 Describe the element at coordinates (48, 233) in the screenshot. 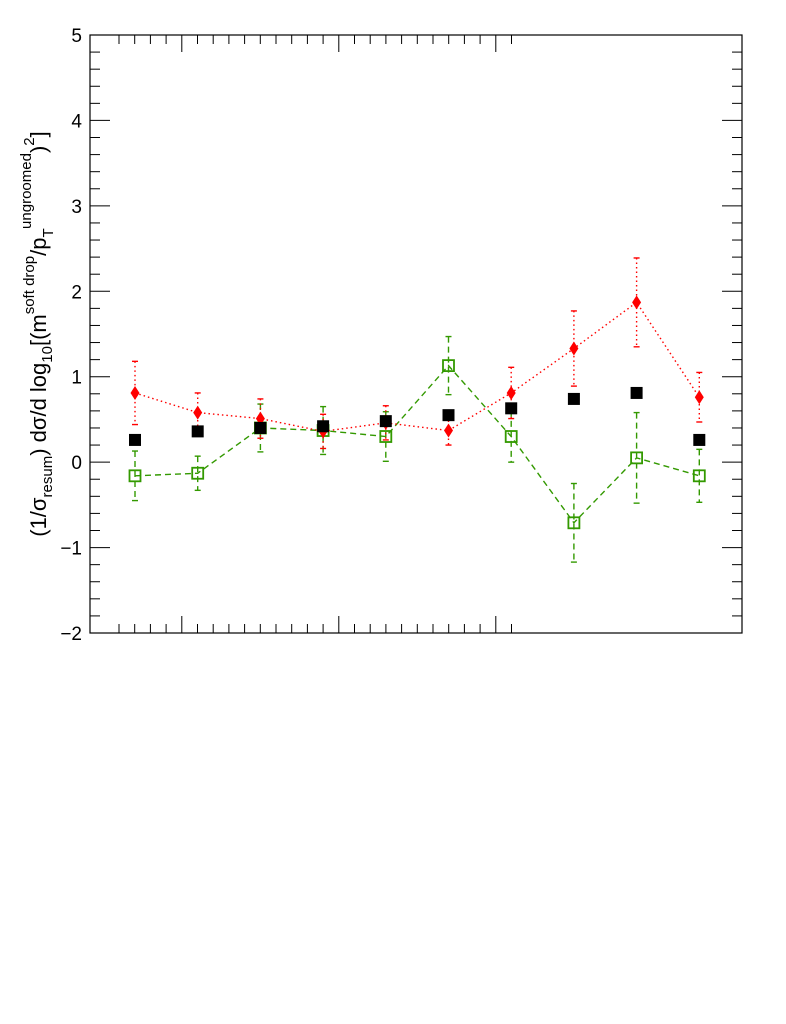

I see `ylabel-t-sub: T` at that location.